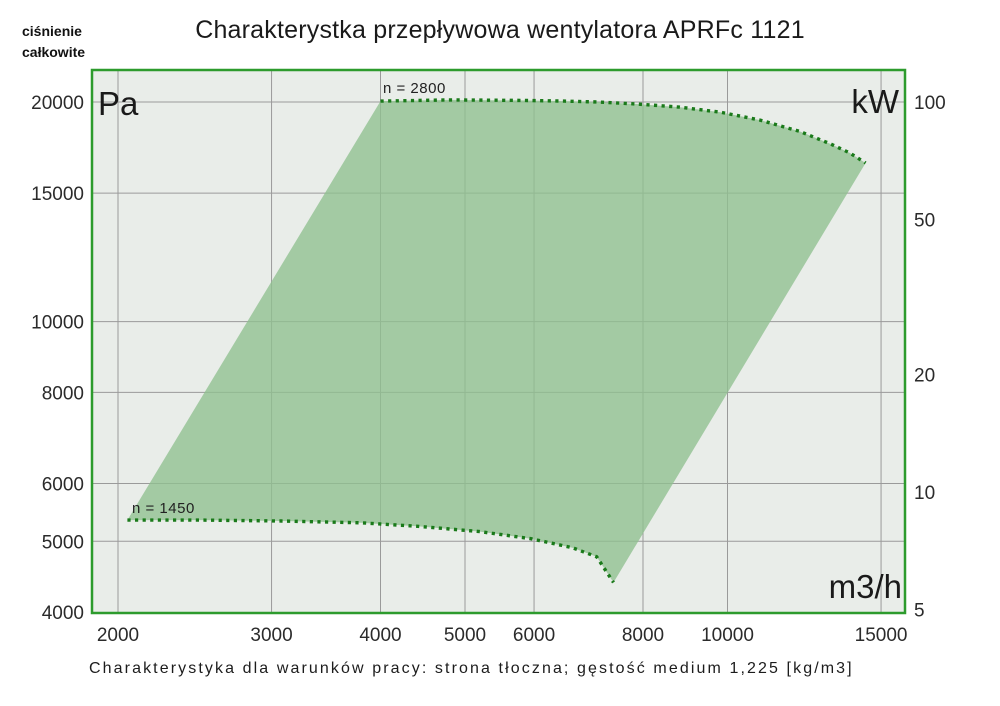 Image resolution: width=1000 pixels, height=706 pixels. I want to click on pa-tick-label: 10000, so click(57, 323).